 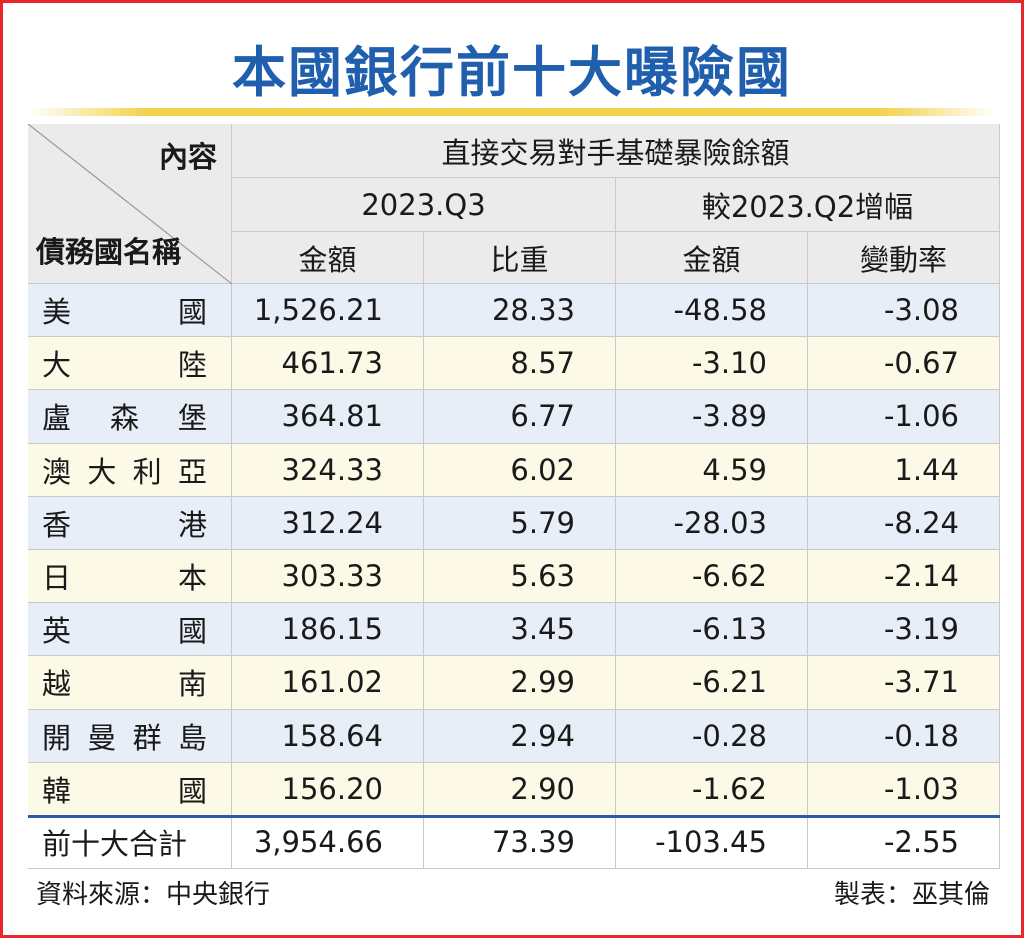 What do you see at coordinates (712, 311) in the screenshot?
I see `table-row-change-cell: -48.58` at bounding box center [712, 311].